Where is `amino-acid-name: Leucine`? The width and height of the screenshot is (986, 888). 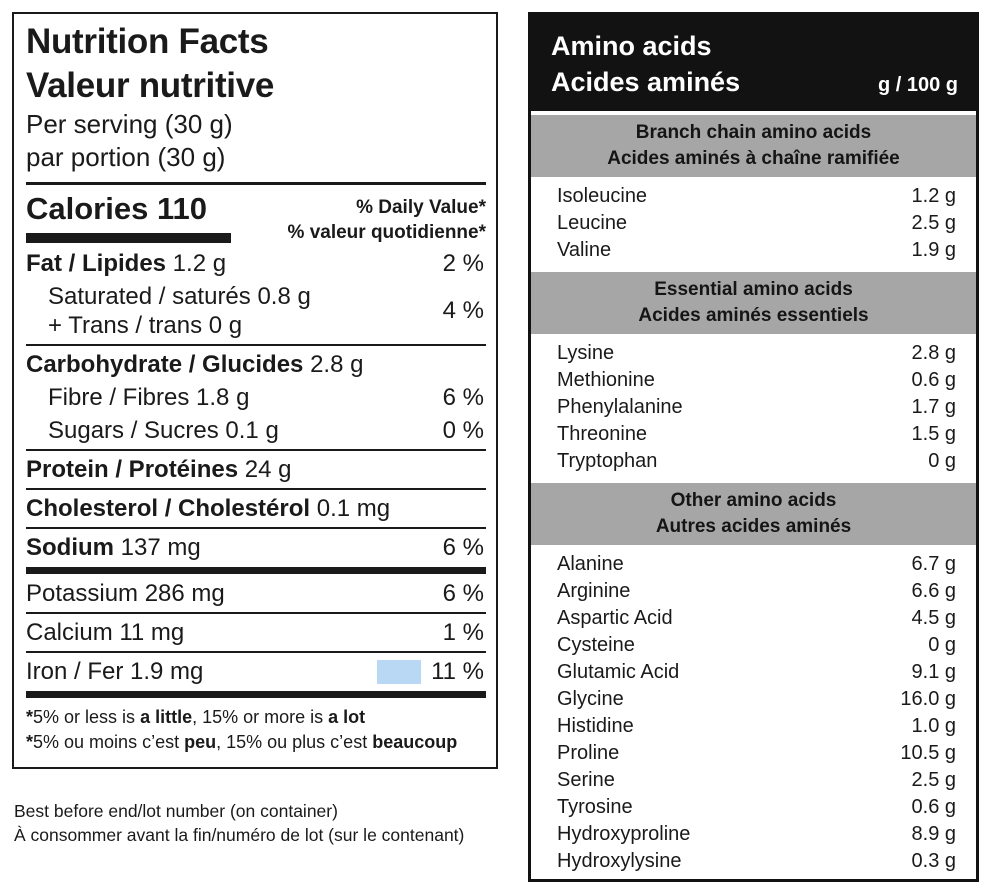
amino-acid-name: Leucine is located at coordinates (592, 223).